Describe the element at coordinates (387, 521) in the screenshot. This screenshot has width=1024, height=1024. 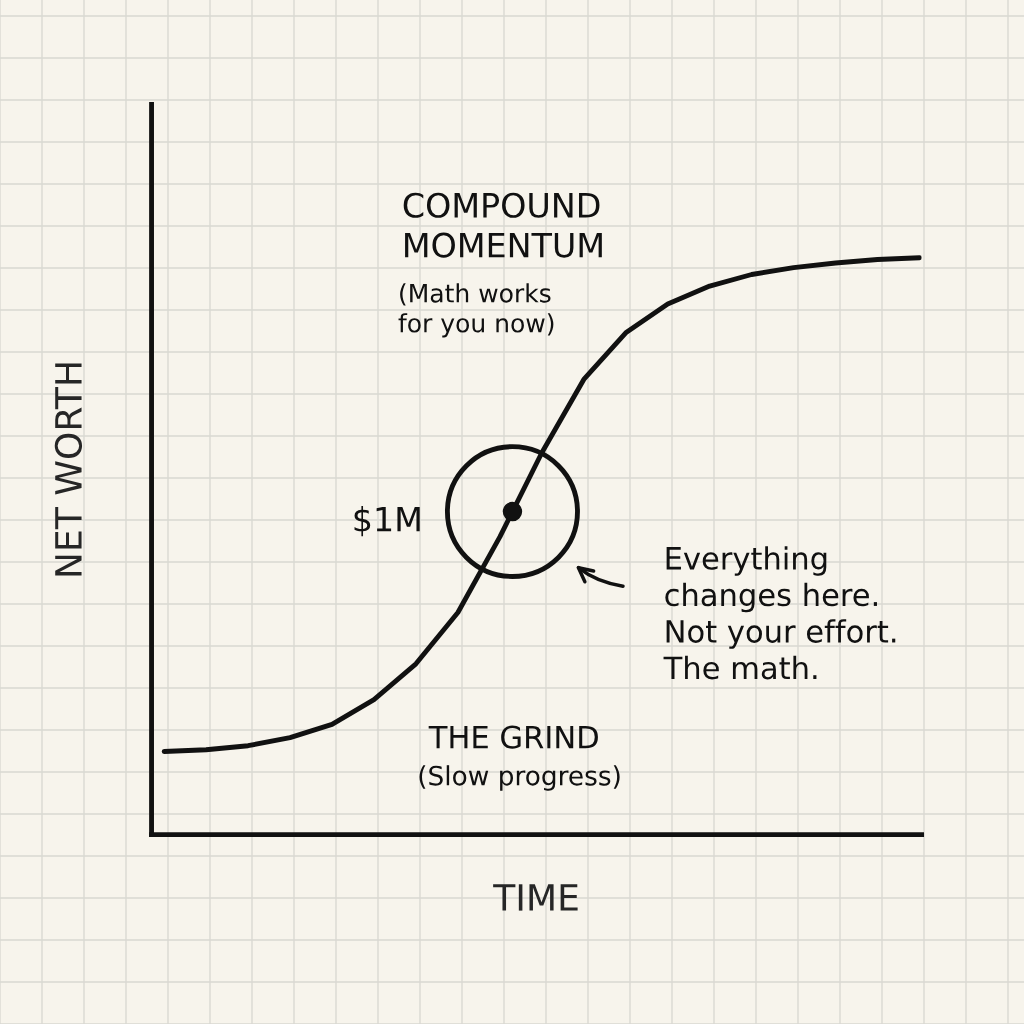
I see `annotation: $1M` at that location.